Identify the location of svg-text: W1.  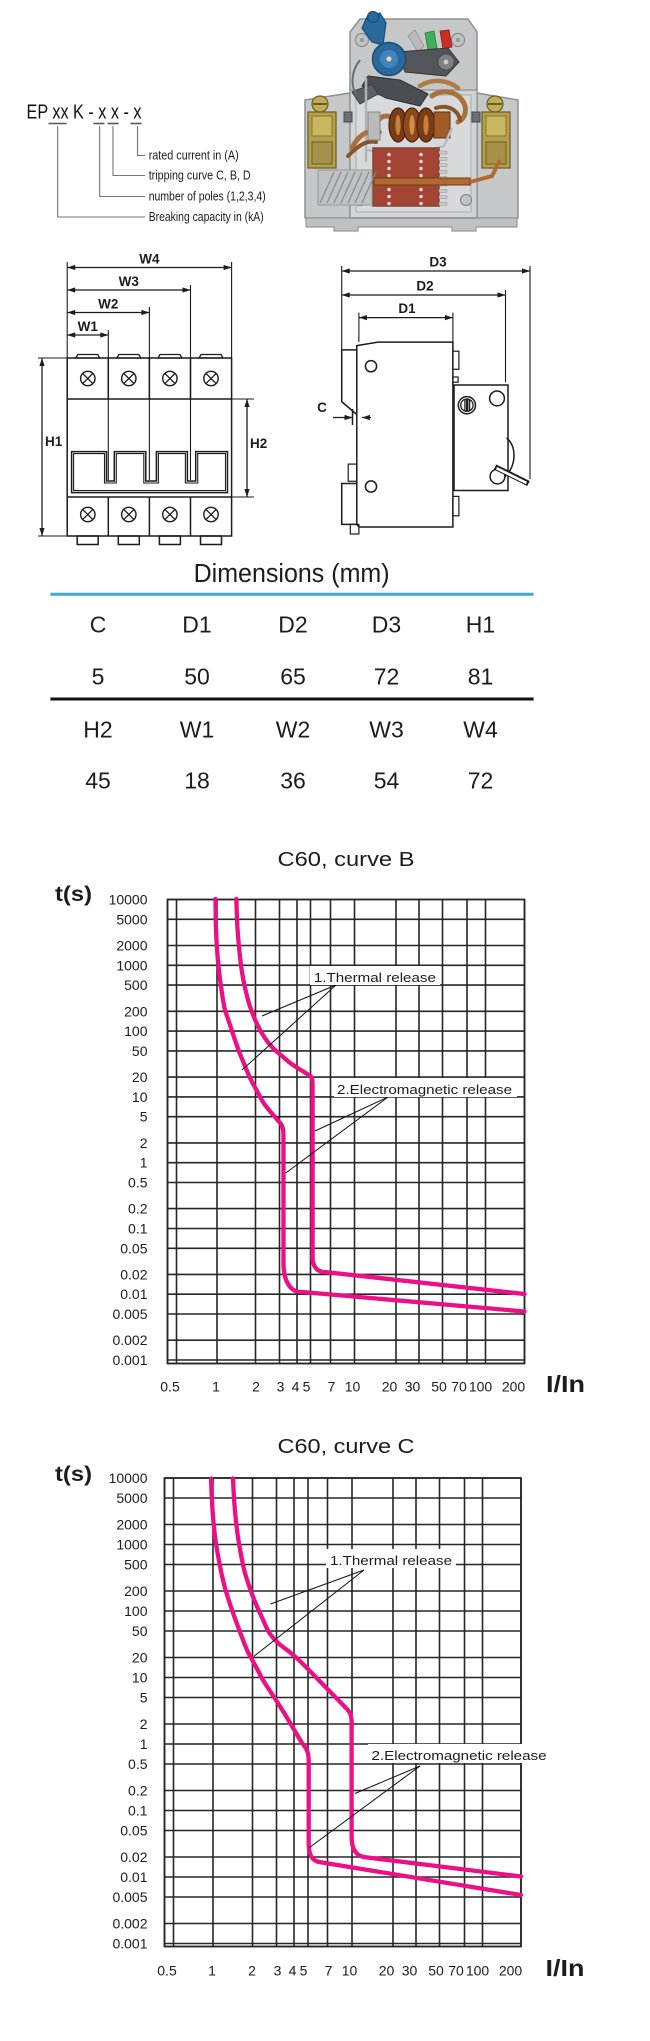
(197, 730).